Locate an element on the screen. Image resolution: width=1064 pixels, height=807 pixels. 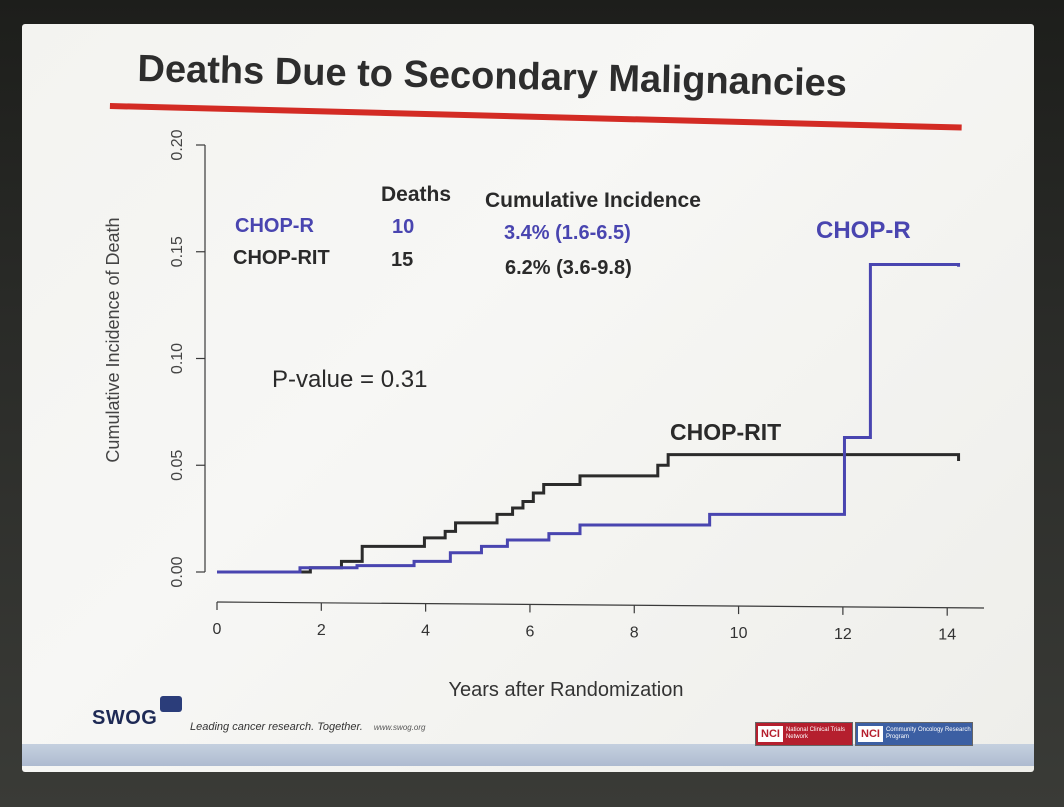
x-axis-label: Years after Randomization is located at coordinates (566, 690).